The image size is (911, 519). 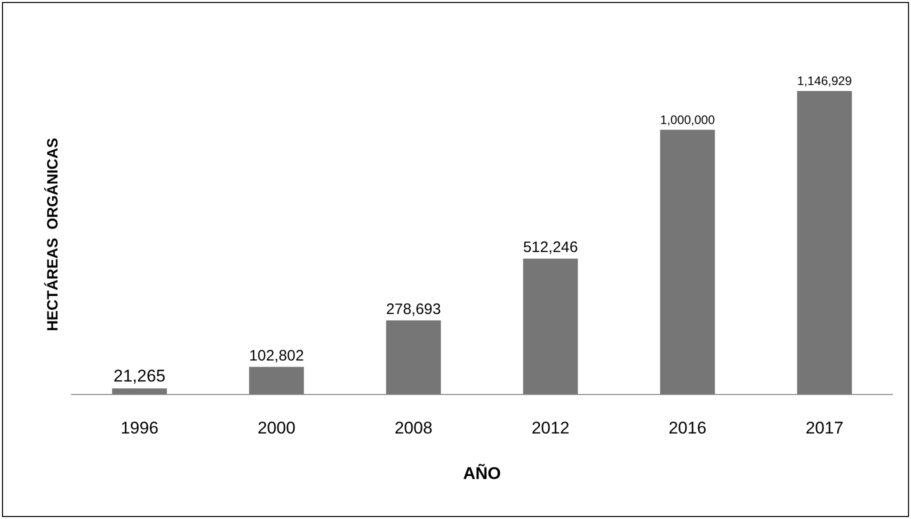 I want to click on x-tick-label: 1996, so click(x=139, y=428).